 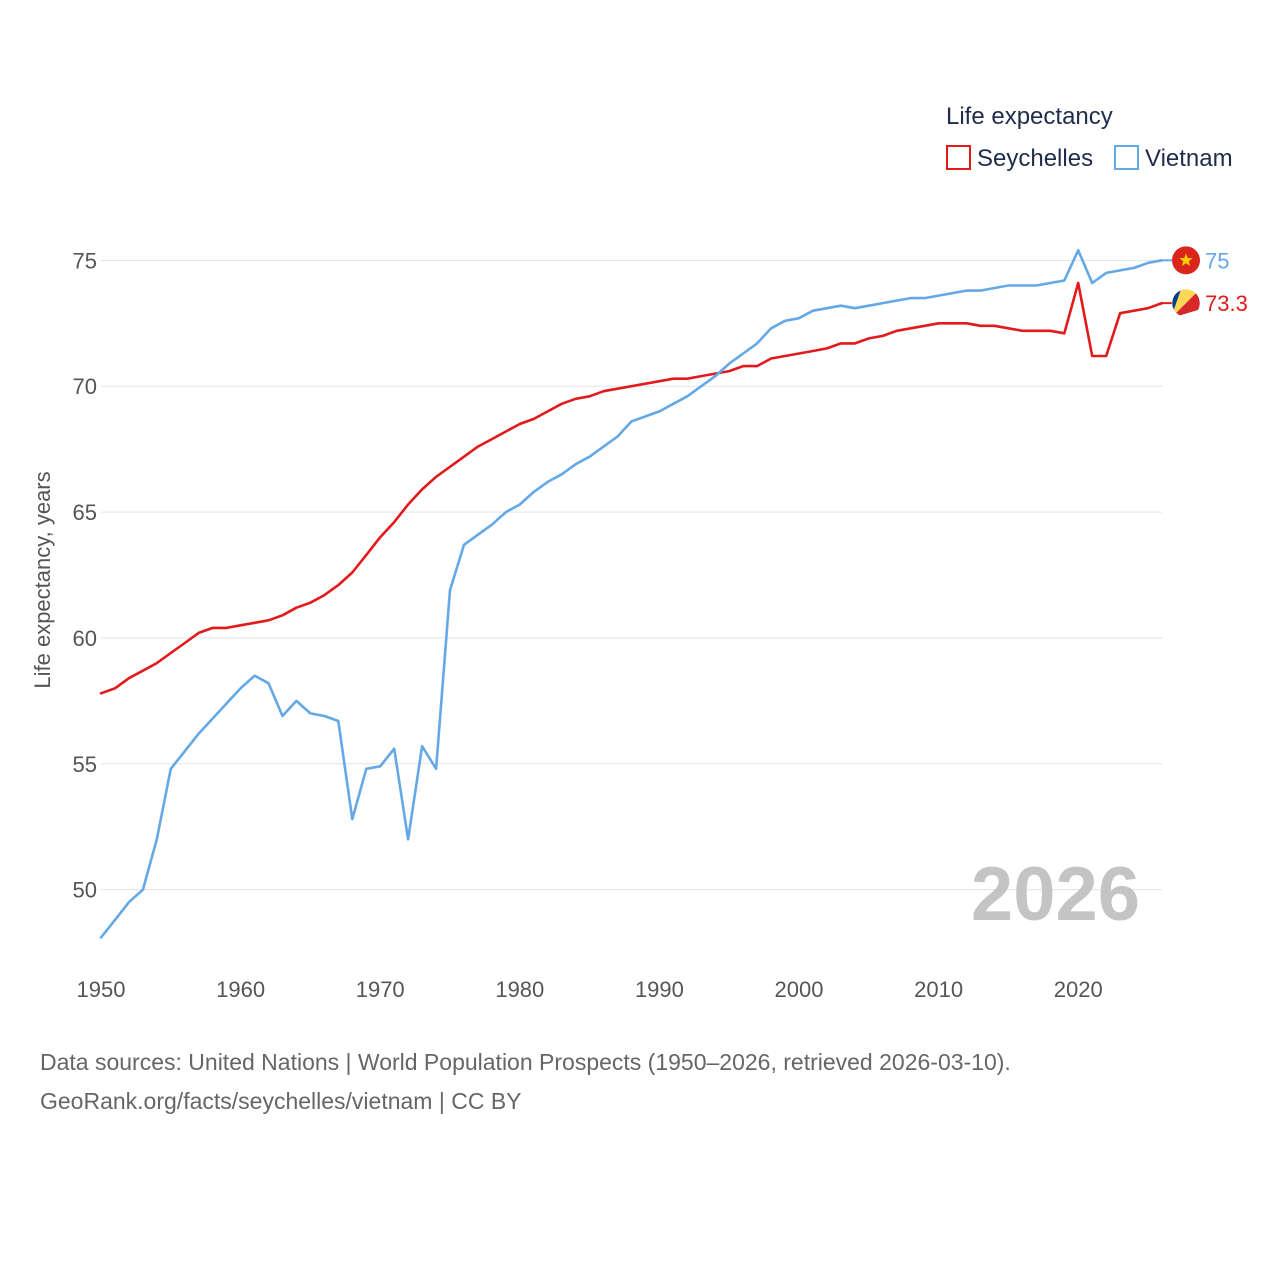 What do you see at coordinates (958, 157) in the screenshot?
I see `legend-swatch-seychelles` at bounding box center [958, 157].